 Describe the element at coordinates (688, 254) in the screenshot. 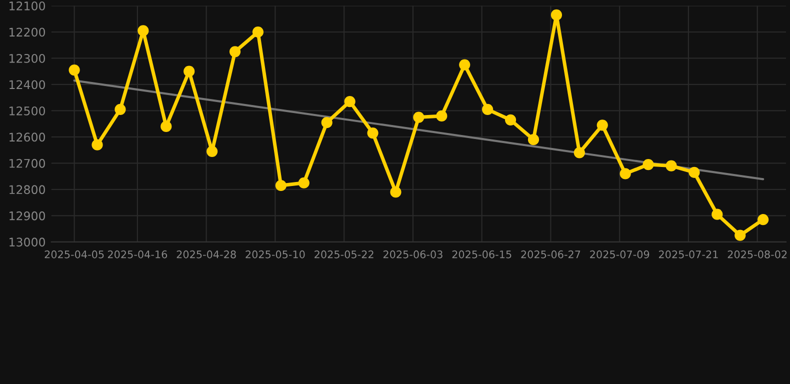

I see `x-tick-label: 2025-07-21` at that location.